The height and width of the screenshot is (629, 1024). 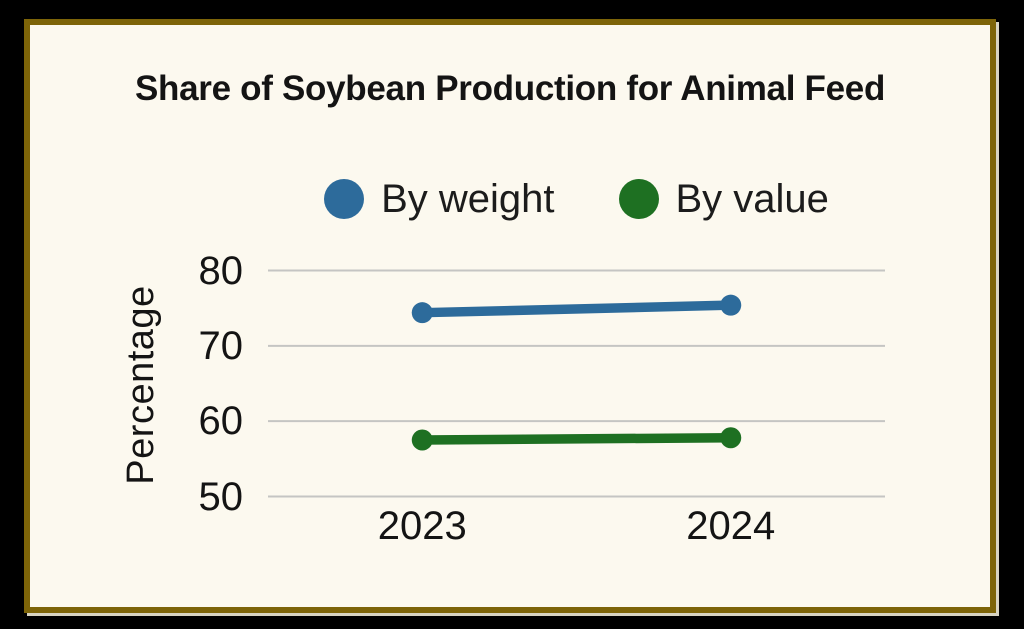 I want to click on point-by-value-2023, so click(x=422, y=440).